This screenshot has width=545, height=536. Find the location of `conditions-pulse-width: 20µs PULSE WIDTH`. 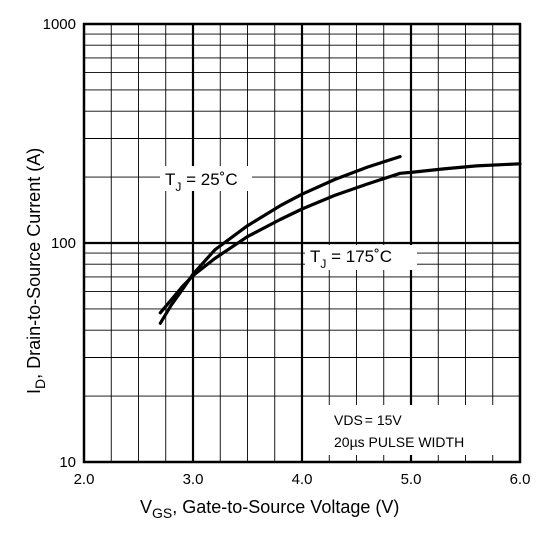

conditions-pulse-width: 20µs PULSE WIDTH is located at coordinates (399, 442).